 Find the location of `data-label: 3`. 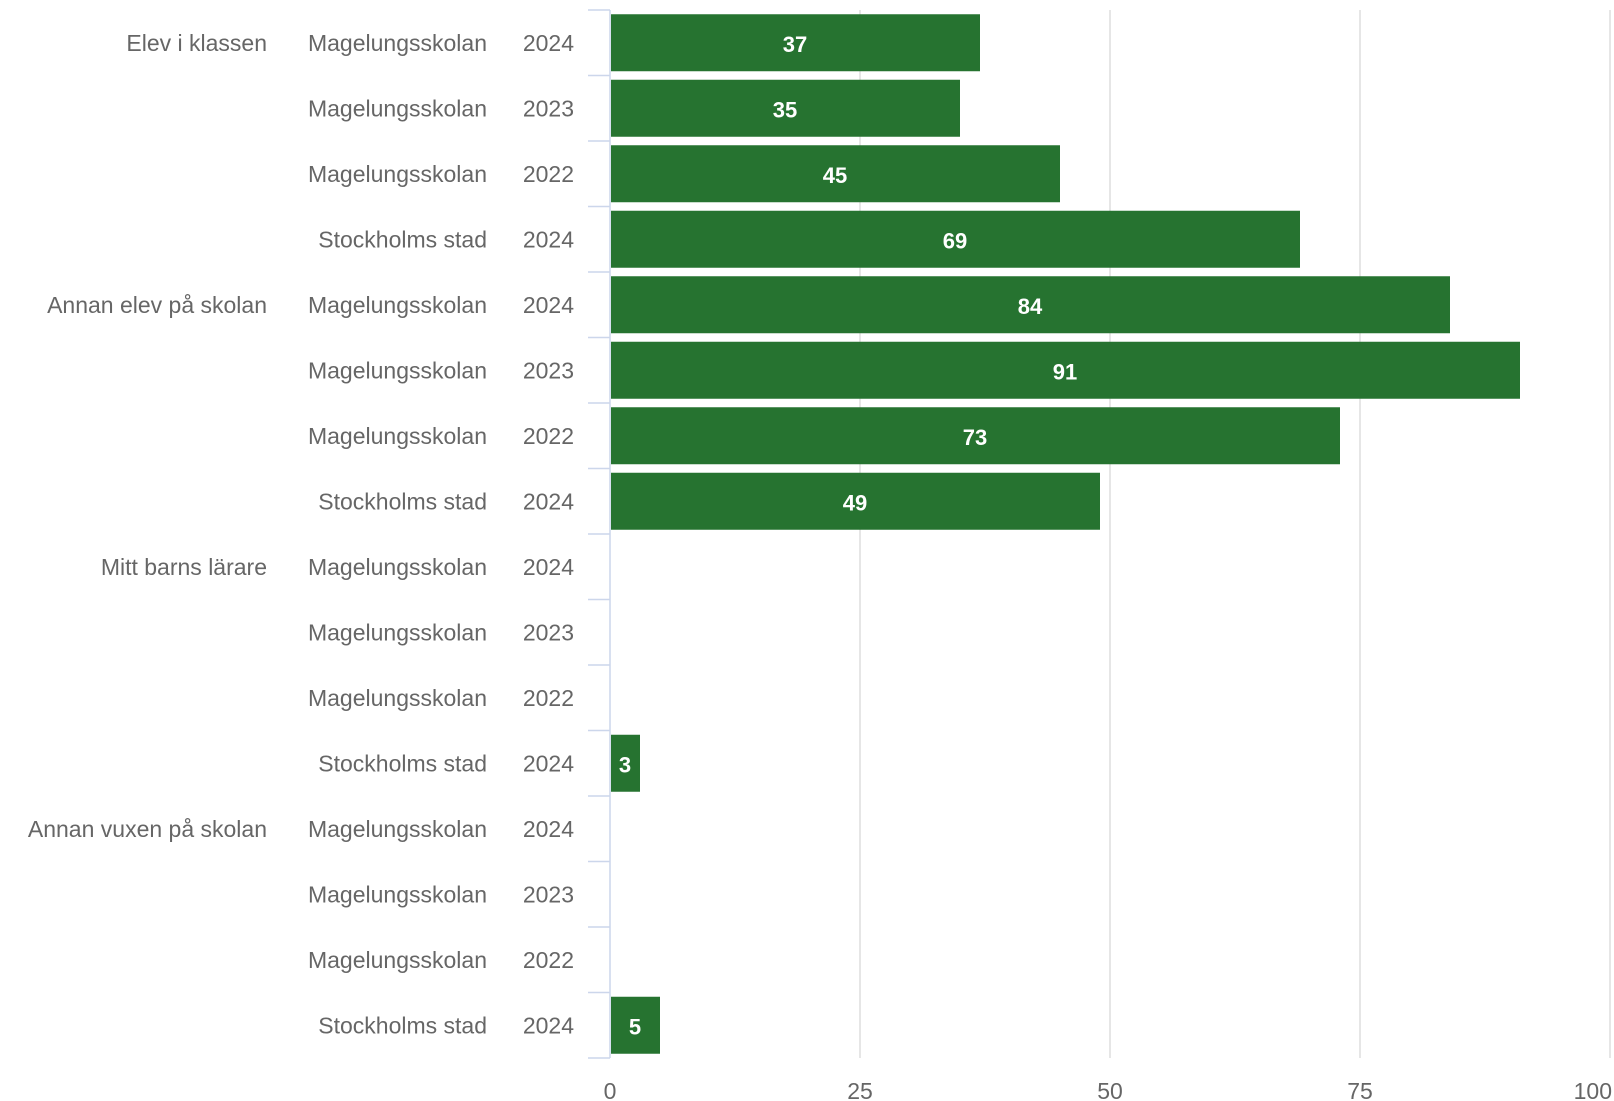

data-label: 3 is located at coordinates (625, 764).